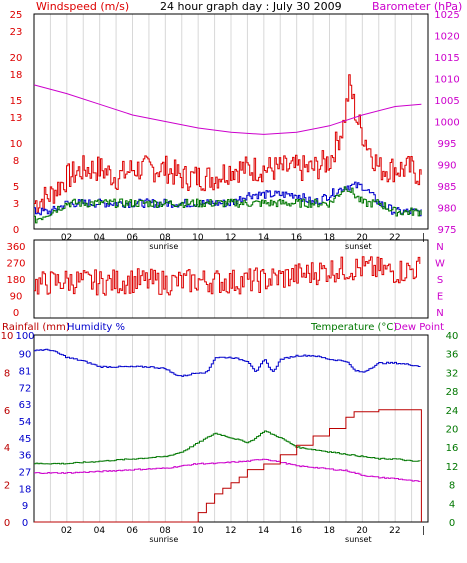 The height and width of the screenshot is (563, 467). What do you see at coordinates (440, 297) in the screenshot?
I see `compass-tick: E` at bounding box center [440, 297].